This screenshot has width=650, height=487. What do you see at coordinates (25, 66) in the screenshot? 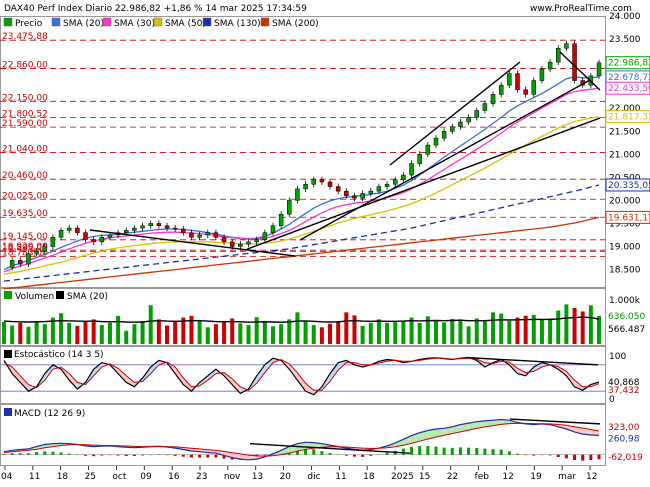
I see `support-level-label: 22.860,00` at bounding box center [25, 66].